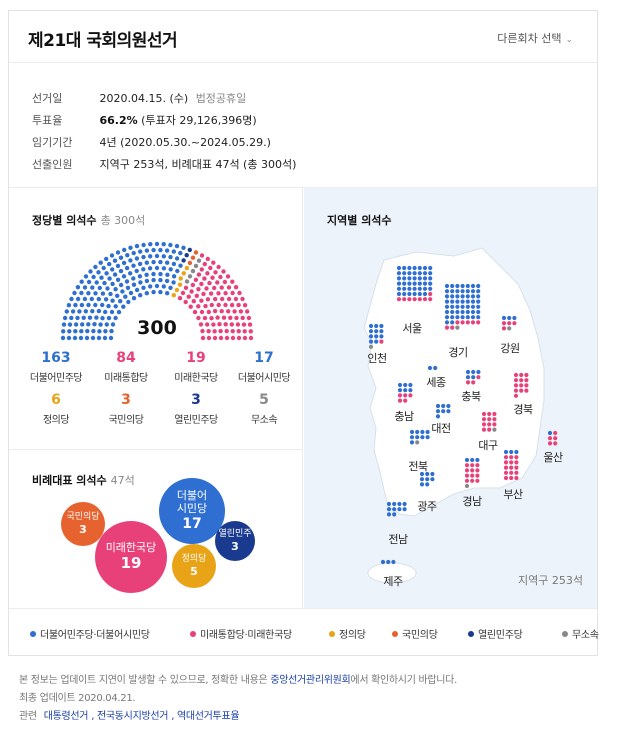  Describe the element at coordinates (523, 409) in the screenshot. I see `region-label: 경북` at that location.